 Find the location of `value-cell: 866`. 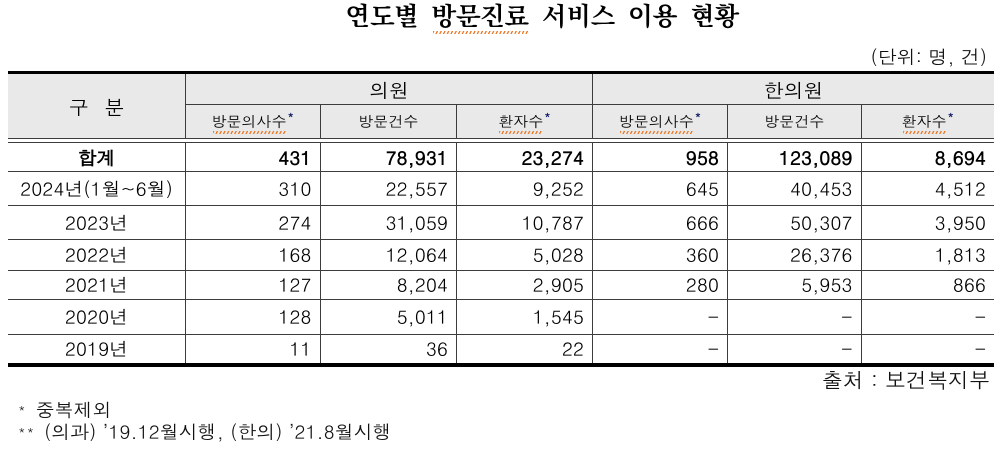

value-cell: 866 is located at coordinates (927, 285).